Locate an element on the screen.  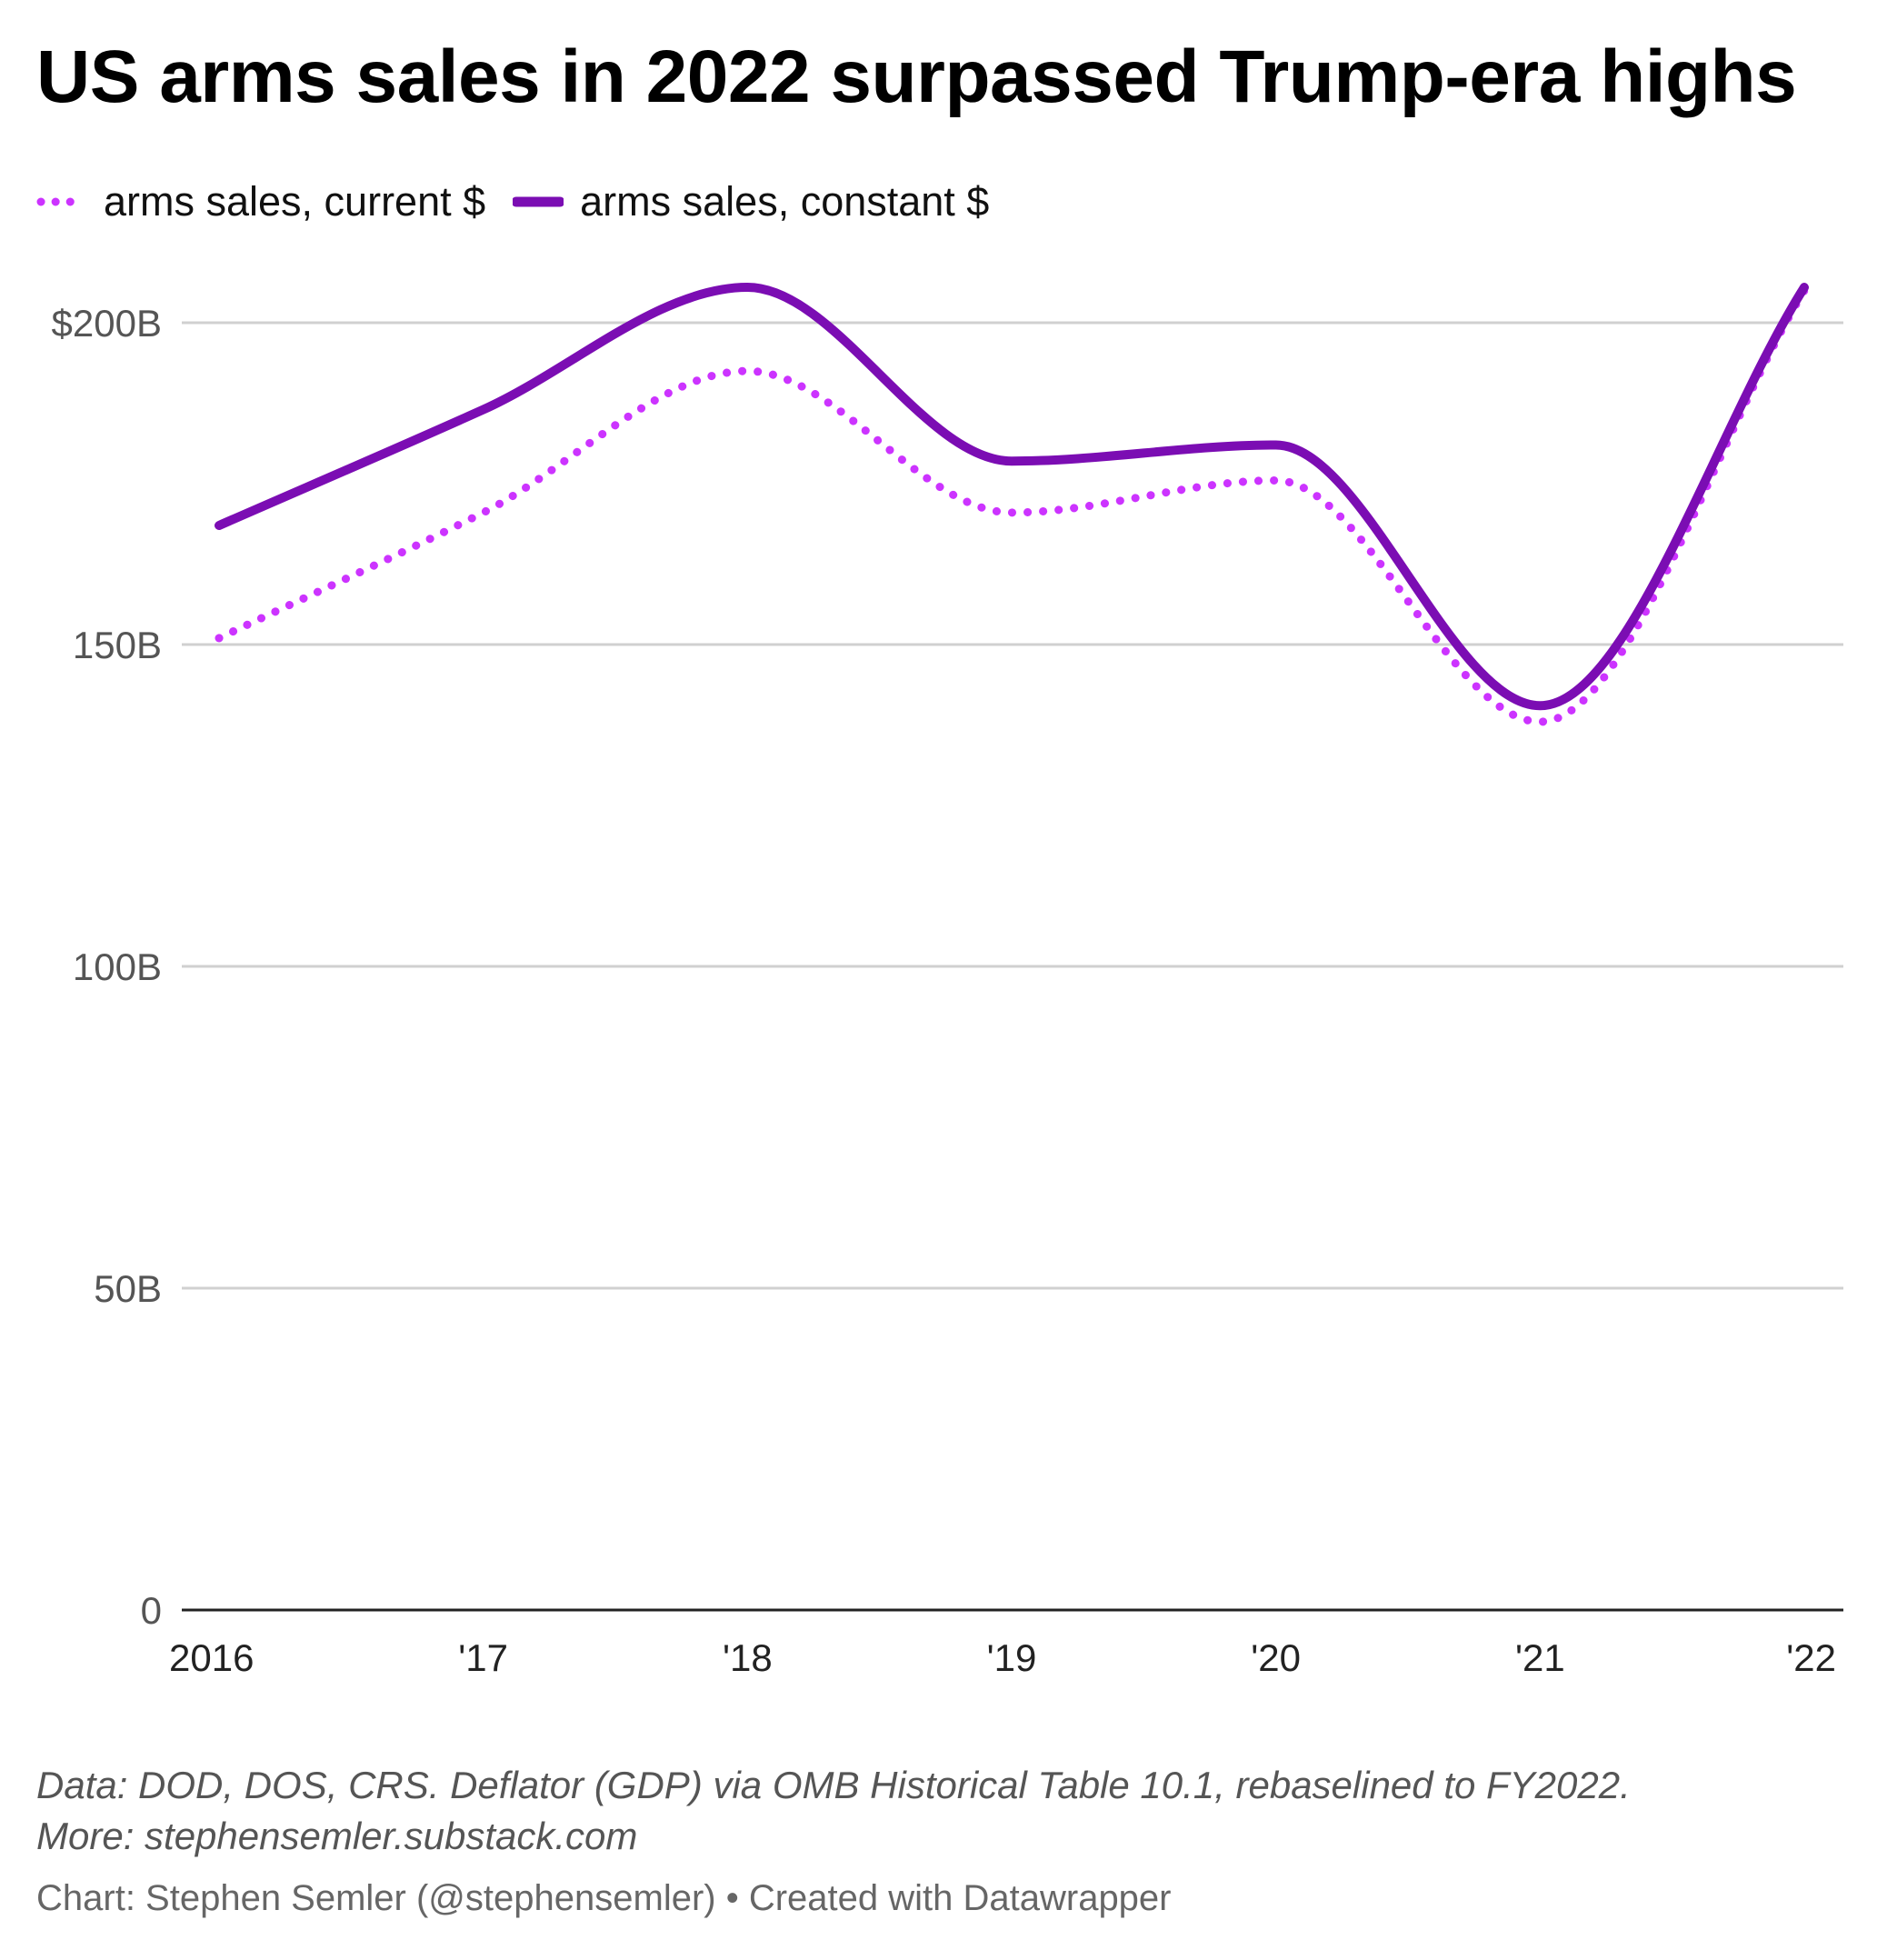
legend-swatch-solid is located at coordinates (539, 201).